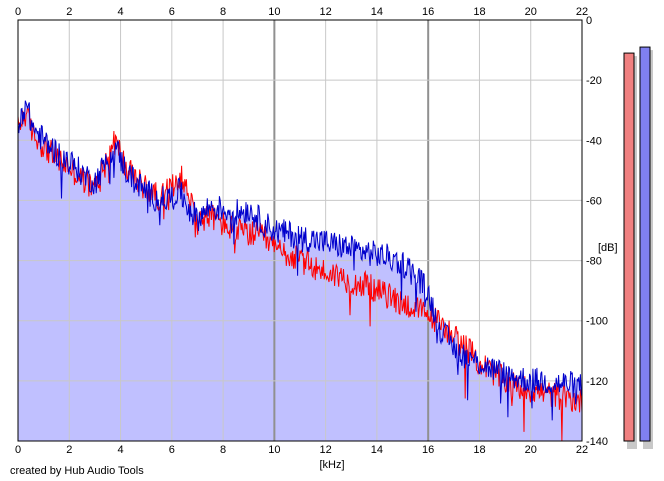 This screenshot has height=481, width=664. I want to click on y-tick-label: -120, so click(597, 382).